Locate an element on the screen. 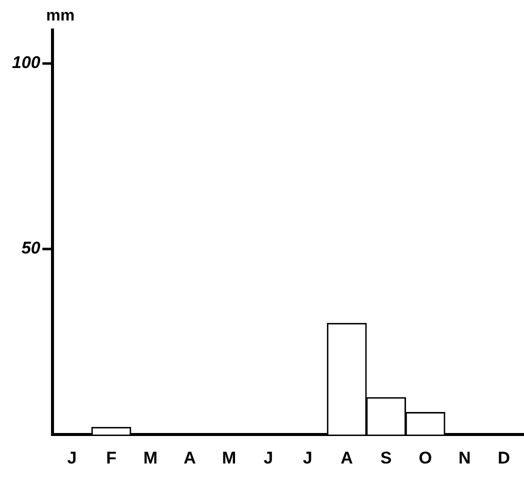 Image resolution: width=524 pixels, height=483 pixels. y-tick-label: 50 is located at coordinates (31, 248).